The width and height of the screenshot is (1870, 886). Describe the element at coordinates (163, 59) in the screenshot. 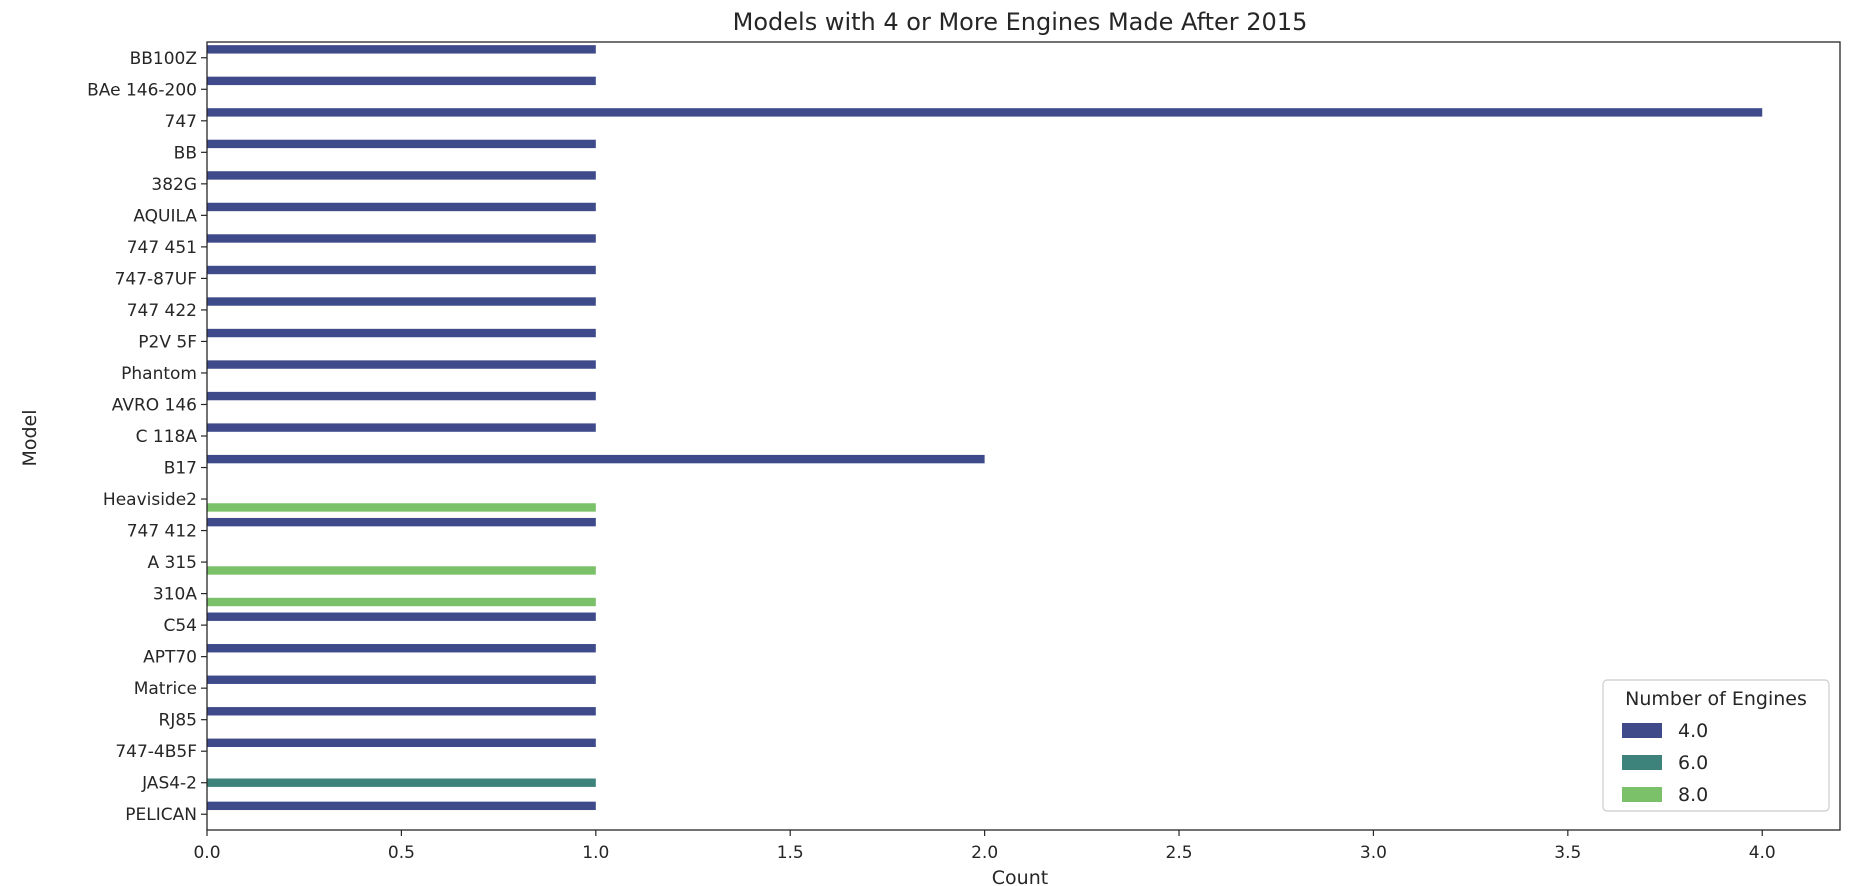

I see `y-tick-label: BB100Z` at that location.